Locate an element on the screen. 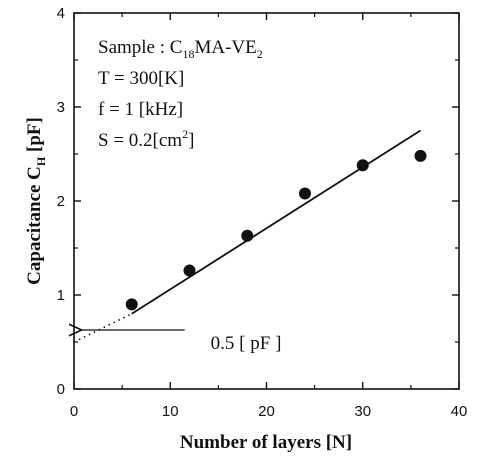 This screenshot has width=480, height=462. x-tick-label: 40 is located at coordinates (459, 411).